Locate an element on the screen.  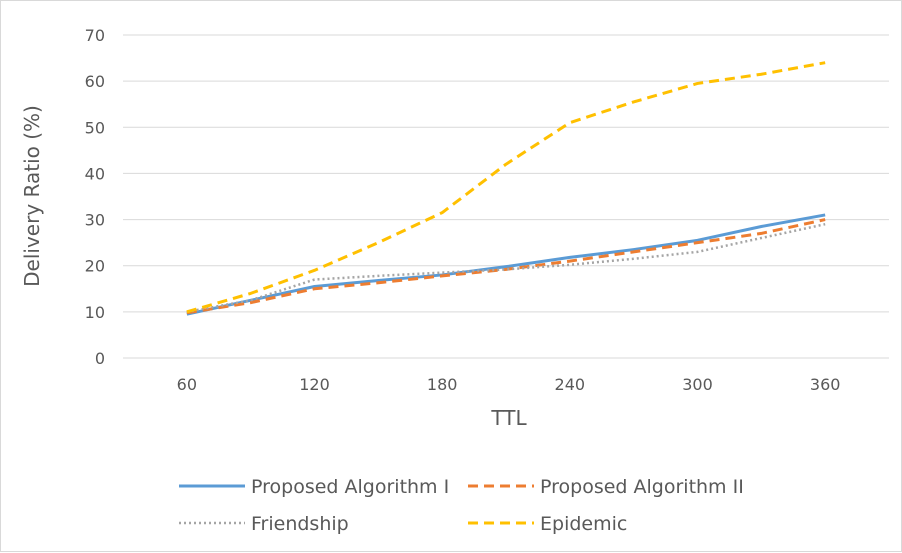
y-tick-label: 10 is located at coordinates (95, 312).